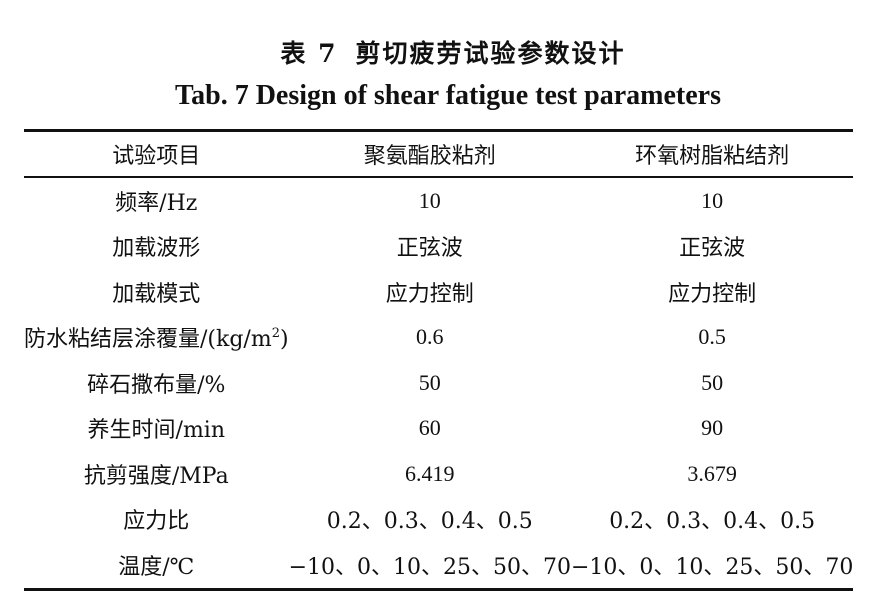  I want to click on table-title-text: 剪切疲劳试验参数设计, so click(490, 53).